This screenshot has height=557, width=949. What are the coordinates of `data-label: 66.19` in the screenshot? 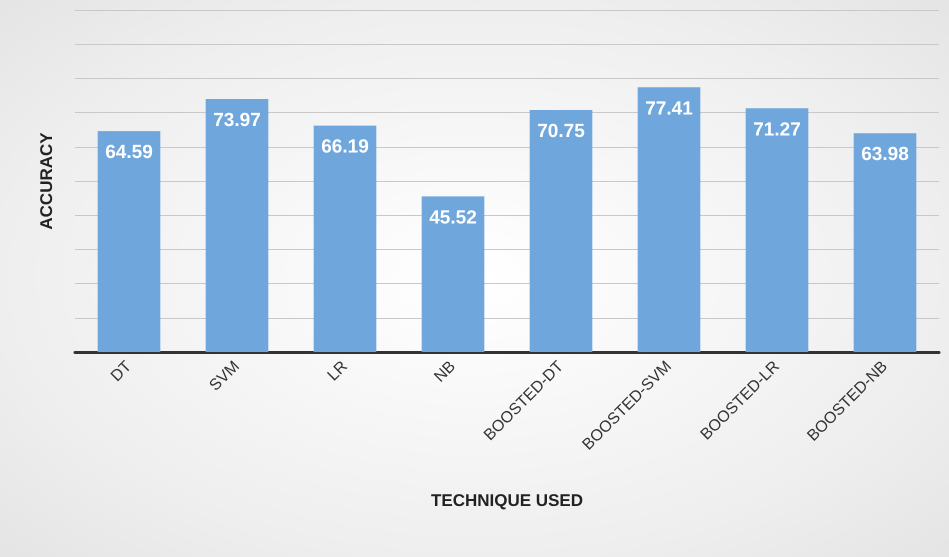 It's located at (345, 147).